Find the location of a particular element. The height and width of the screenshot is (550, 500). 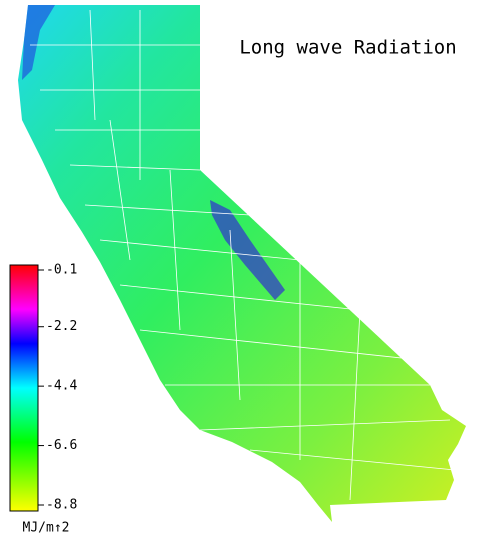

sierra-blue is located at coordinates (247, 250).